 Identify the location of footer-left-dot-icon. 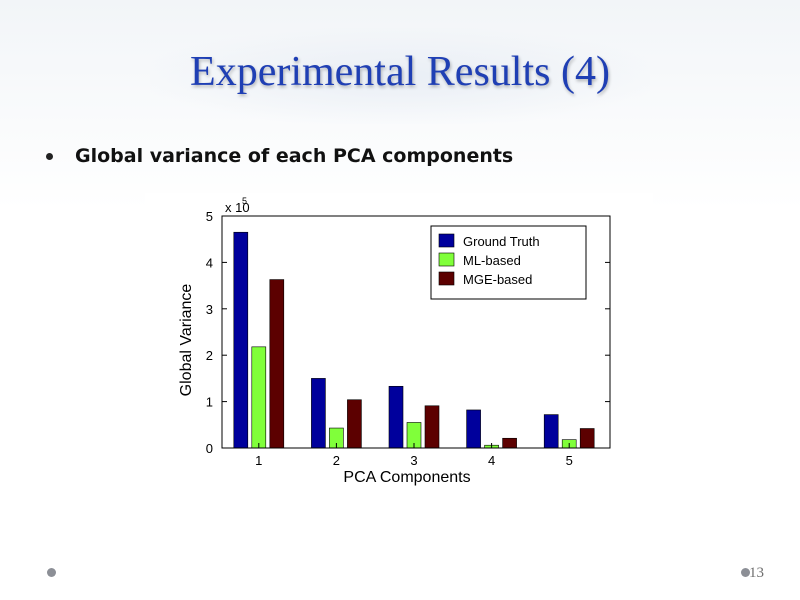
(51, 572).